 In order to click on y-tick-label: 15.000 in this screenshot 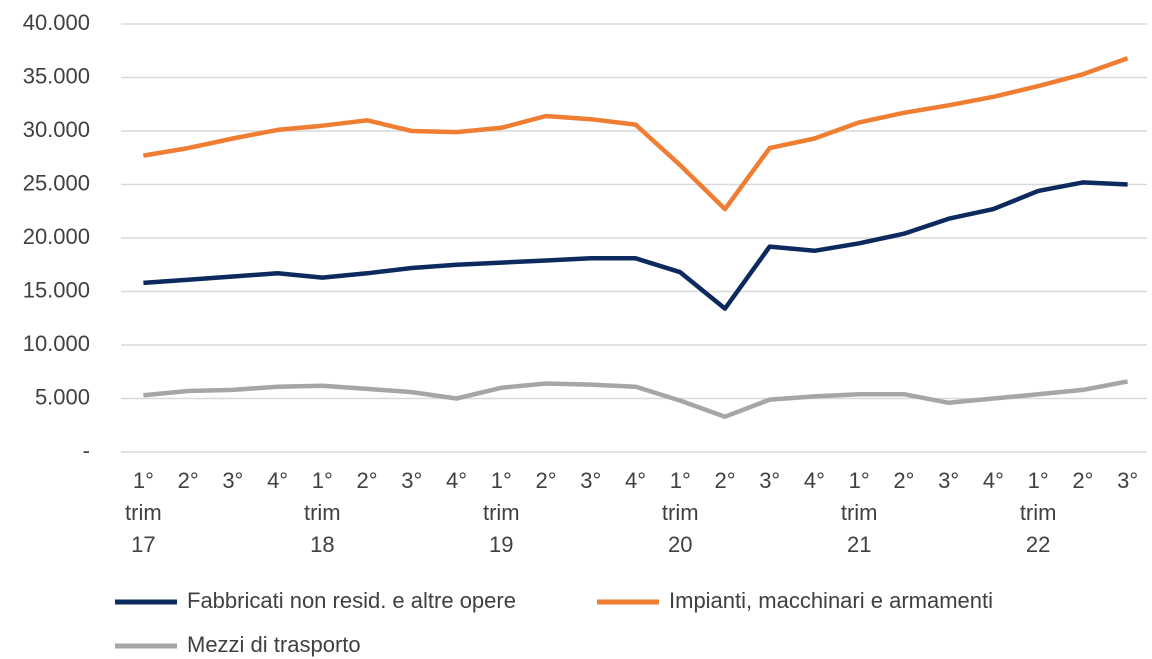, I will do `click(56, 289)`.